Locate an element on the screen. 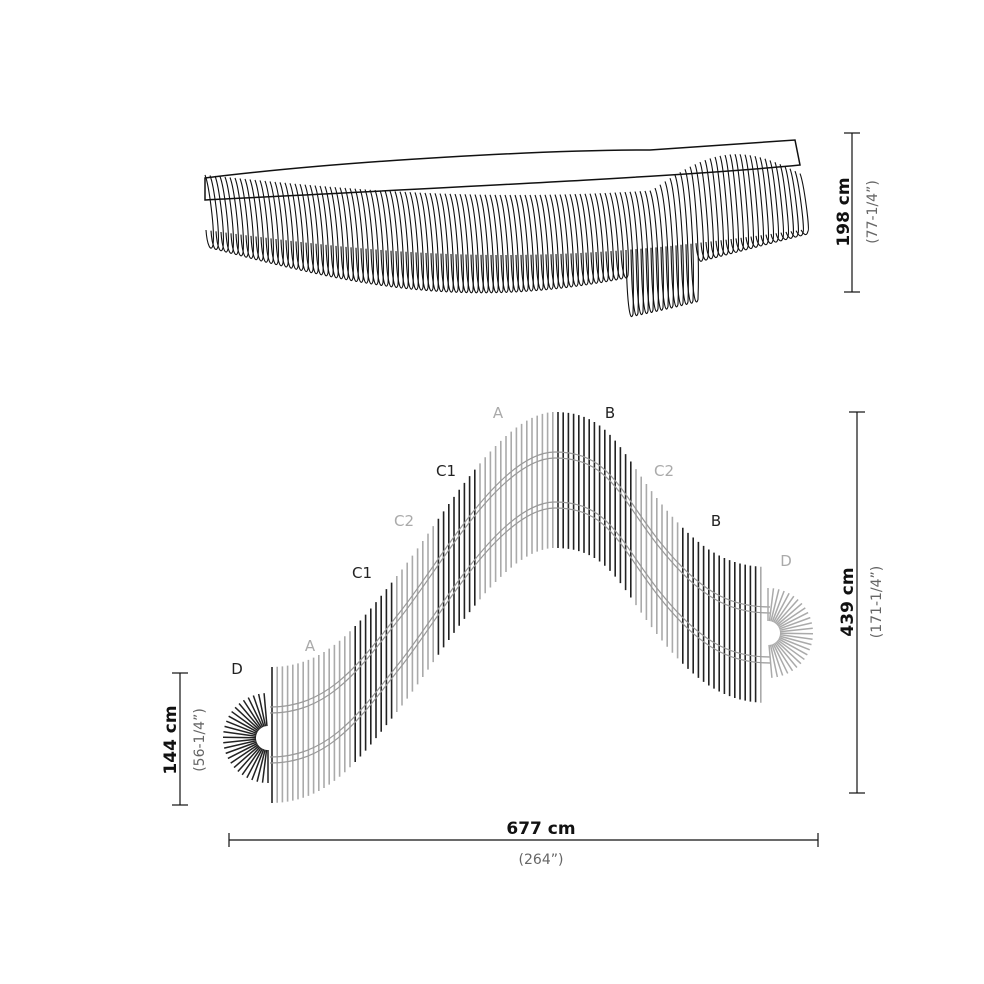 The image size is (984, 984). end-depth-metric: 144 cm is located at coordinates (171, 739).